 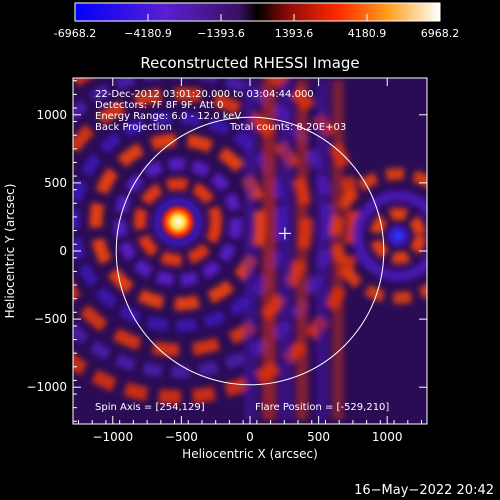 What do you see at coordinates (257, 17) in the screenshot?
I see `colorbar-ticks` at bounding box center [257, 17].